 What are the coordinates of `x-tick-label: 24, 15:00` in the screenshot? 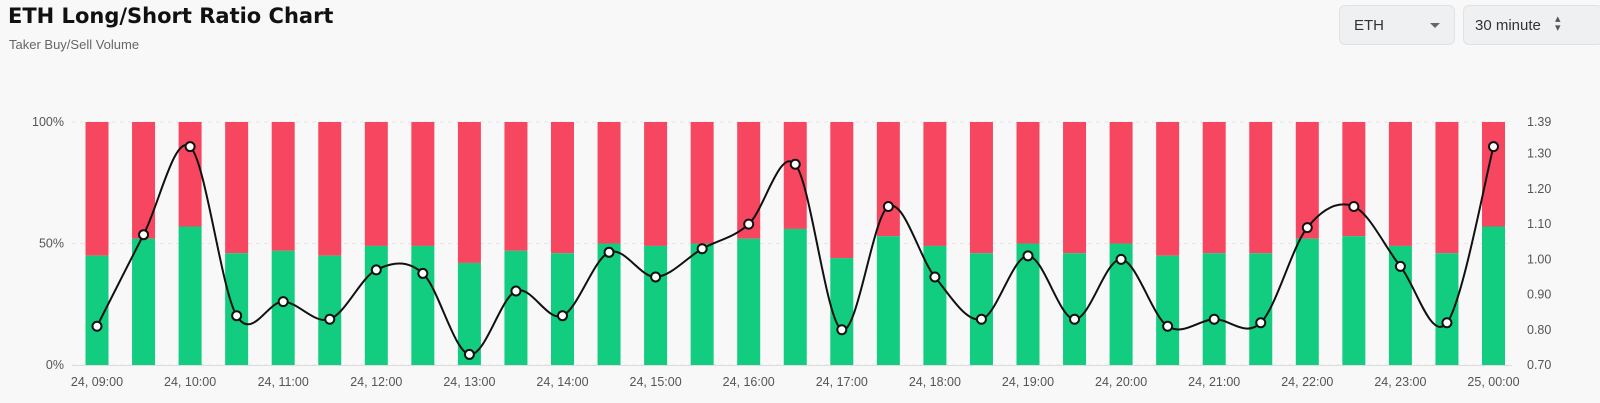 It's located at (656, 382).